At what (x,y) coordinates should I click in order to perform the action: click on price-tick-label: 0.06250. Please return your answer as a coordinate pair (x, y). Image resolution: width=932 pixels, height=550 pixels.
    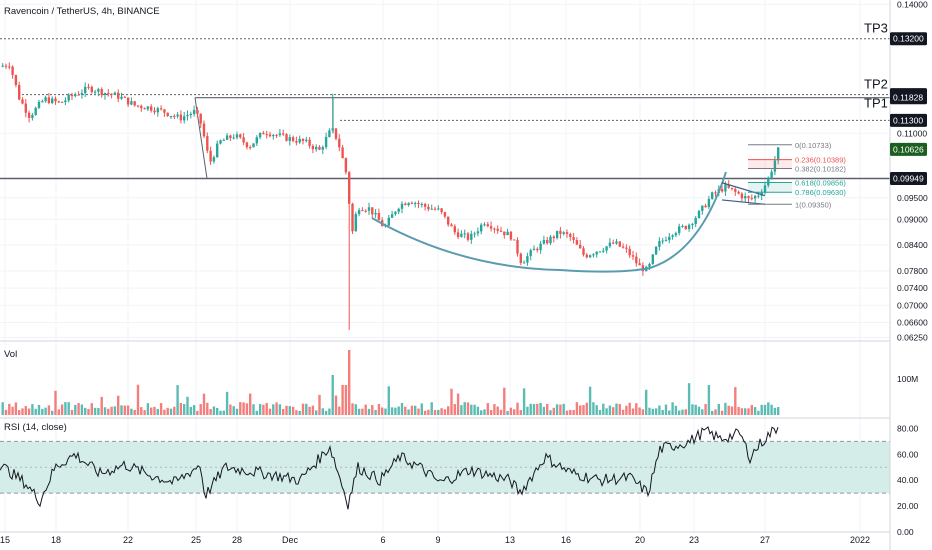
    Looking at the image, I should click on (912, 338).